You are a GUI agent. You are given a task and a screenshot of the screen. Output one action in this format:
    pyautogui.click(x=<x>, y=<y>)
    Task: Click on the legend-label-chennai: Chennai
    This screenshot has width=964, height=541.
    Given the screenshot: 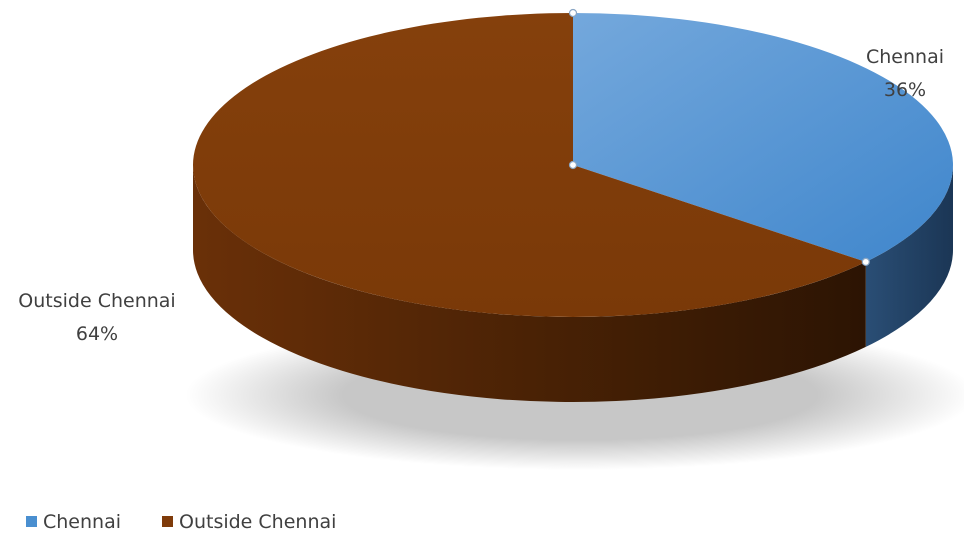 What is the action you would take?
    pyautogui.click(x=82, y=522)
    